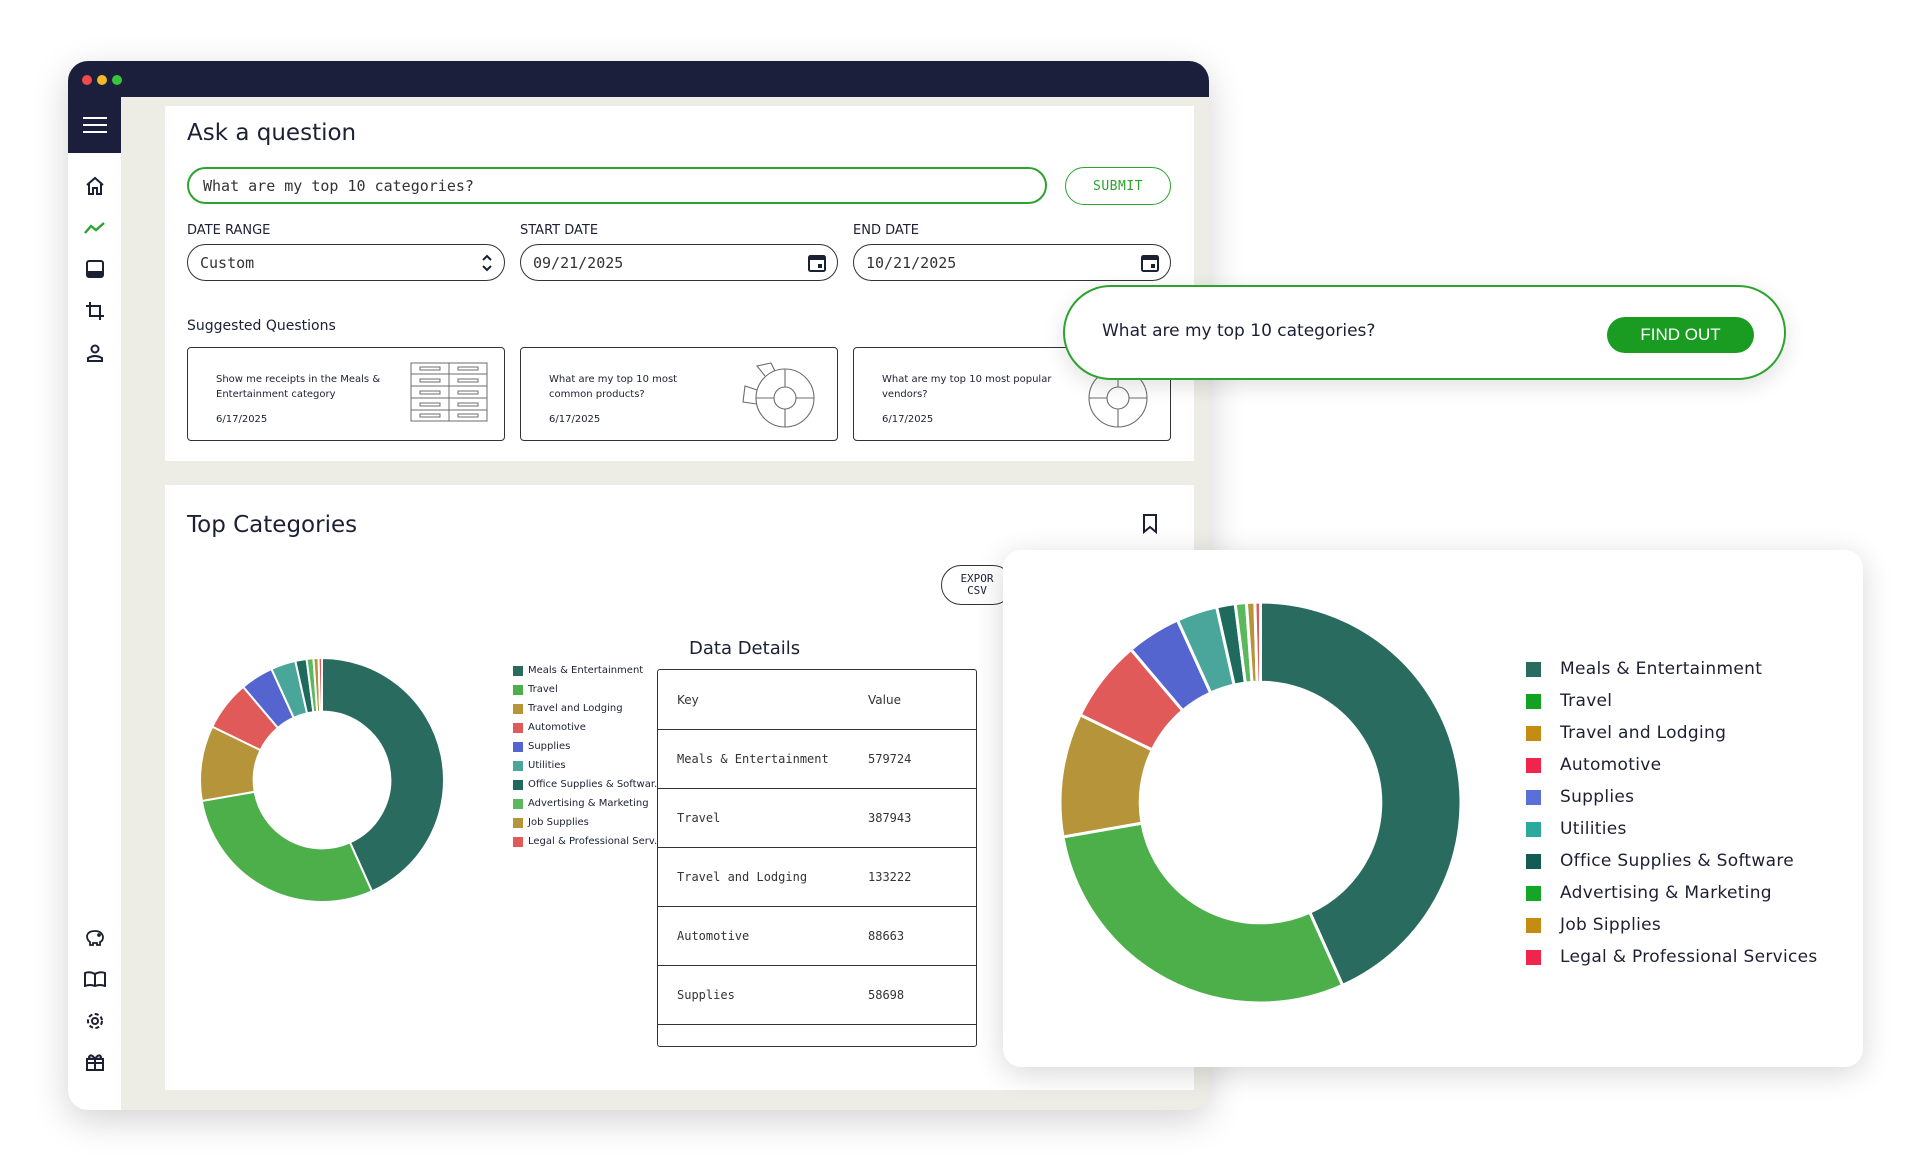 This screenshot has height=1170, width=1920. I want to click on legend-label: Travel, so click(1586, 701).